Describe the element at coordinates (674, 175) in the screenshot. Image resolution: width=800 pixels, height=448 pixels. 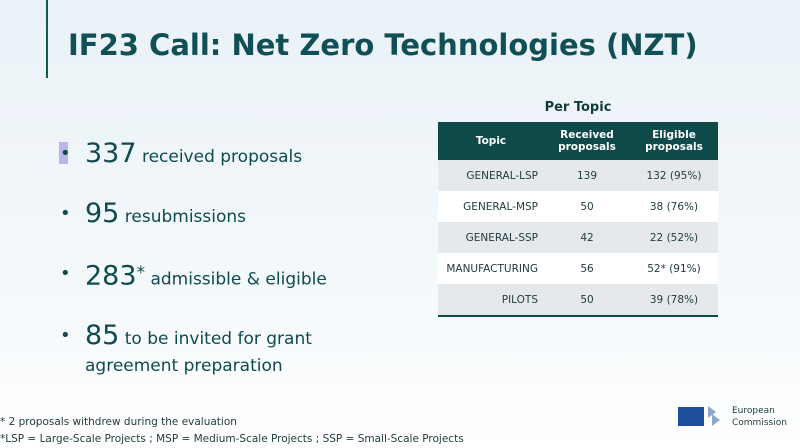
I see `table-cell: 132 (95%)` at that location.